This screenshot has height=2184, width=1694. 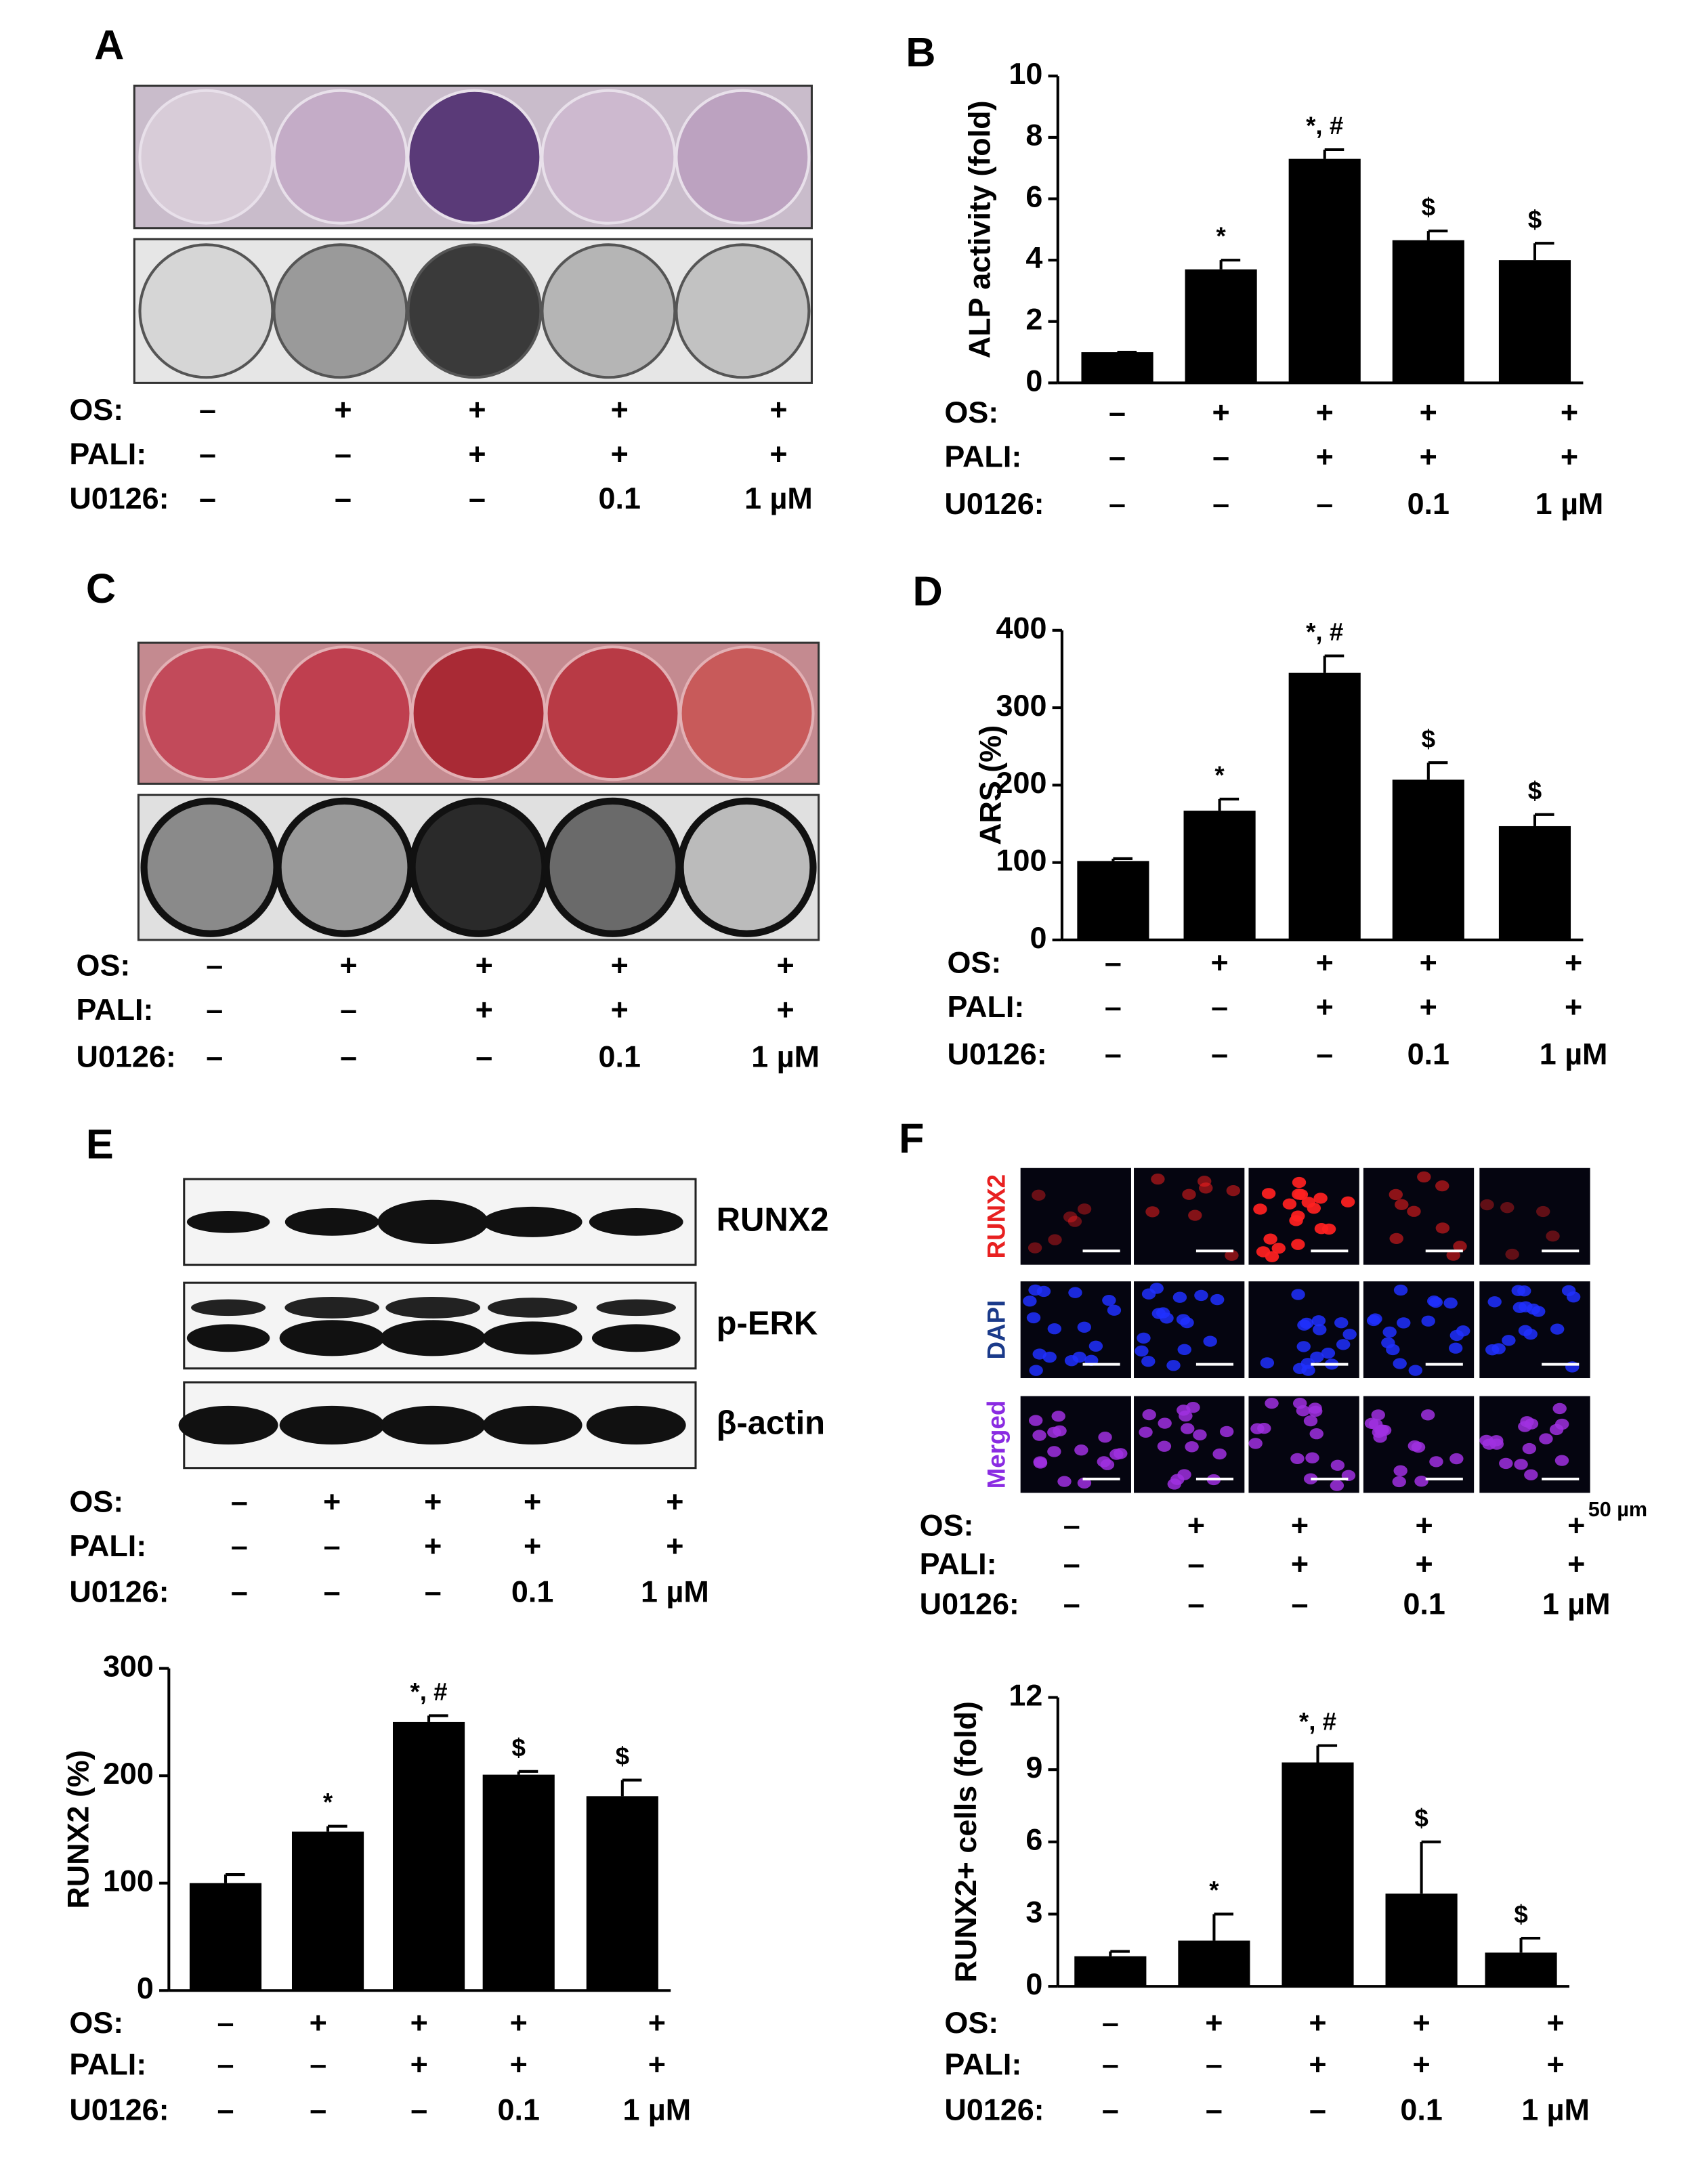 I want to click on significance-label: *, so click(x=1214, y=1891).